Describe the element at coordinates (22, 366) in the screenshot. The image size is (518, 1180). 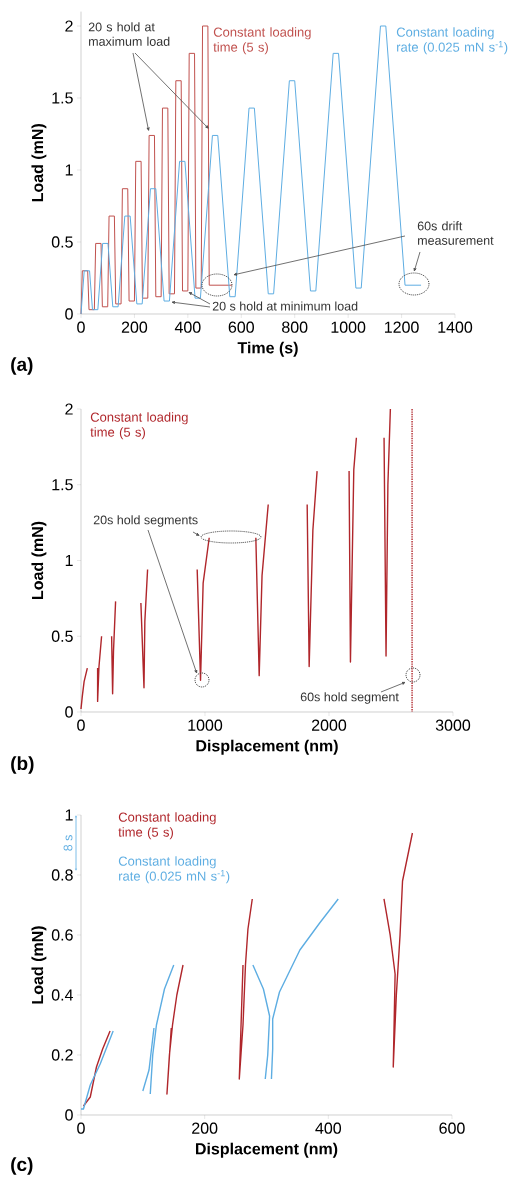
I see `text: (a)` at that location.